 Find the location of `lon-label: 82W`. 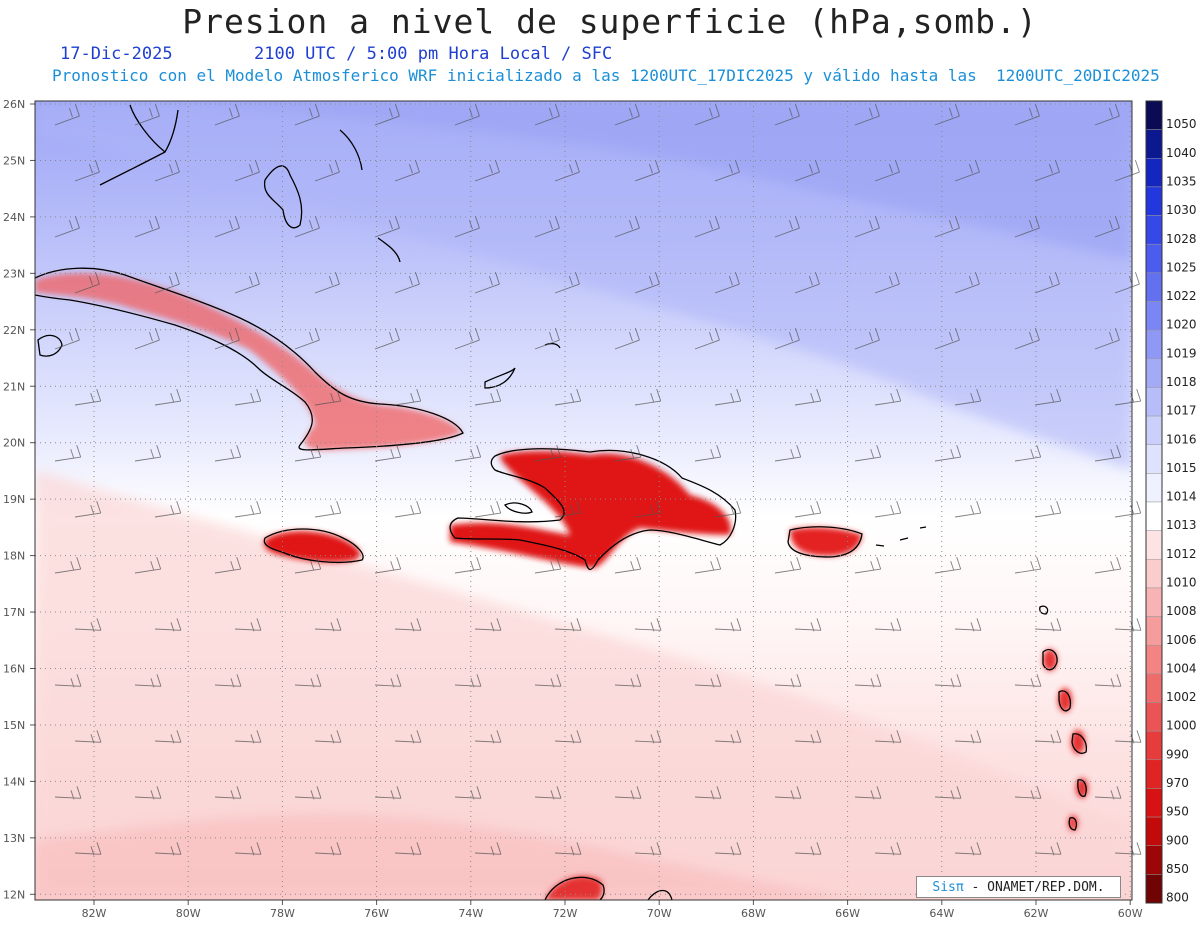

lon-label: 82W is located at coordinates (94, 913).